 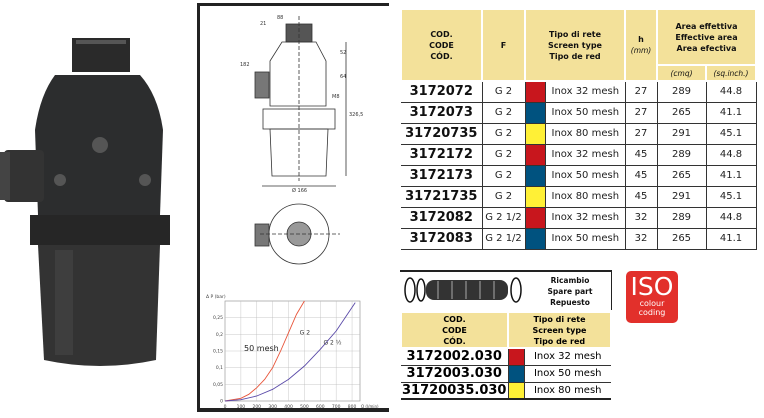 I want to click on table-row: 3172083 G 2 1/2 Inox 50 mesh 32 265 41.1, so click(x=579, y=239).